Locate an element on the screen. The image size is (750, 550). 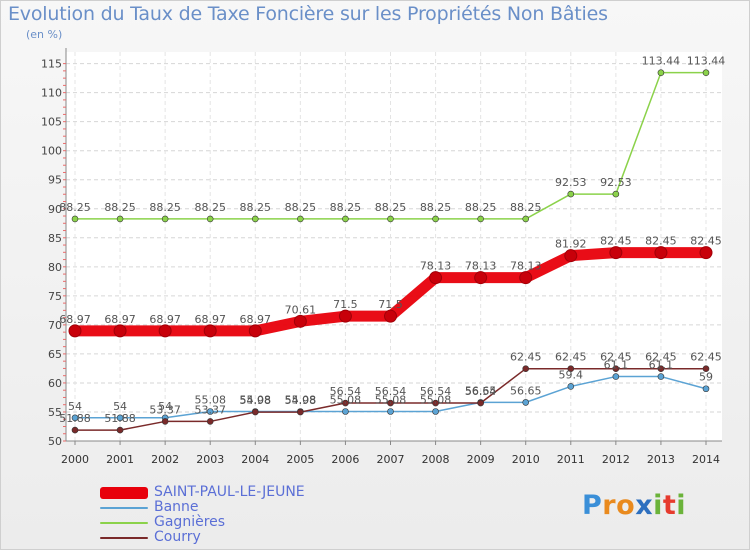
data-label: 53.37 is located at coordinates (165, 409).